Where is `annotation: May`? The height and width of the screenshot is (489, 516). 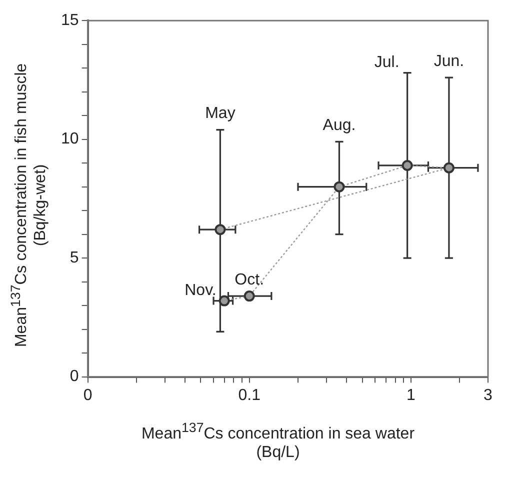
annotation: May is located at coordinates (220, 113).